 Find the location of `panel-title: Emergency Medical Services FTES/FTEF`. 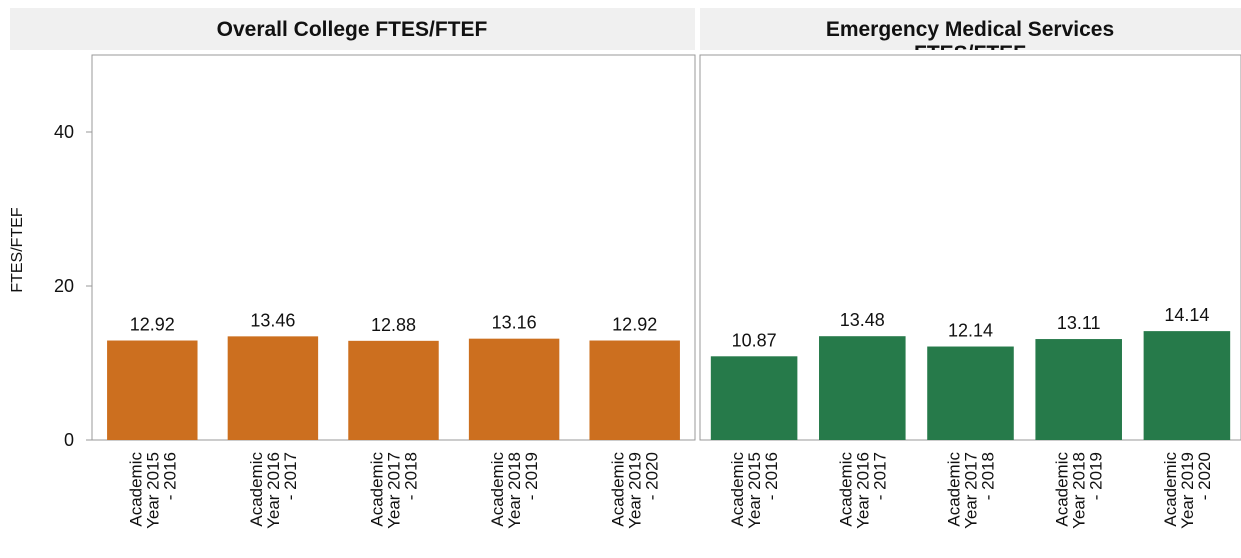

panel-title: Emergency Medical Services FTES/FTEF is located at coordinates (970, 41).